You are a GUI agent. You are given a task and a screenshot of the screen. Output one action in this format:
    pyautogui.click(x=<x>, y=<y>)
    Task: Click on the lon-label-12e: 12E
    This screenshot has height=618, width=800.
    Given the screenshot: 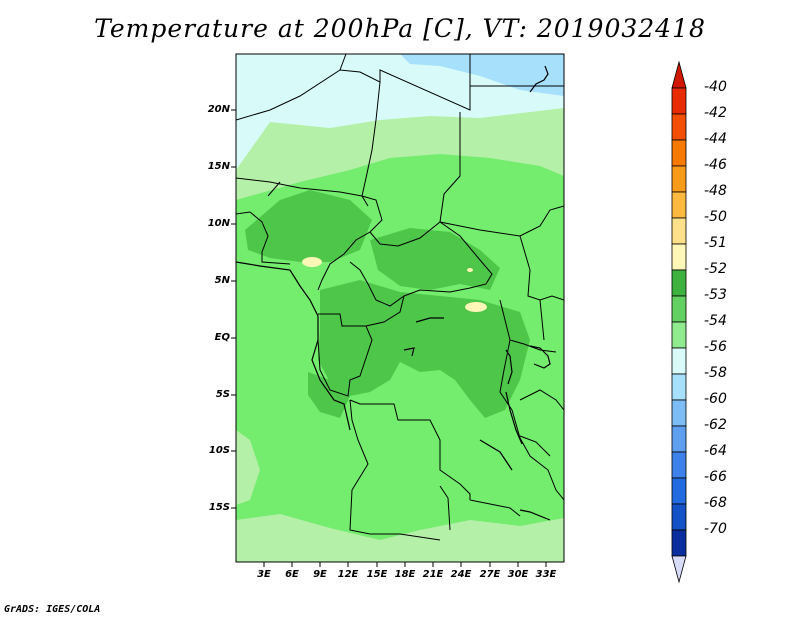 What is the action you would take?
    pyautogui.click(x=348, y=574)
    